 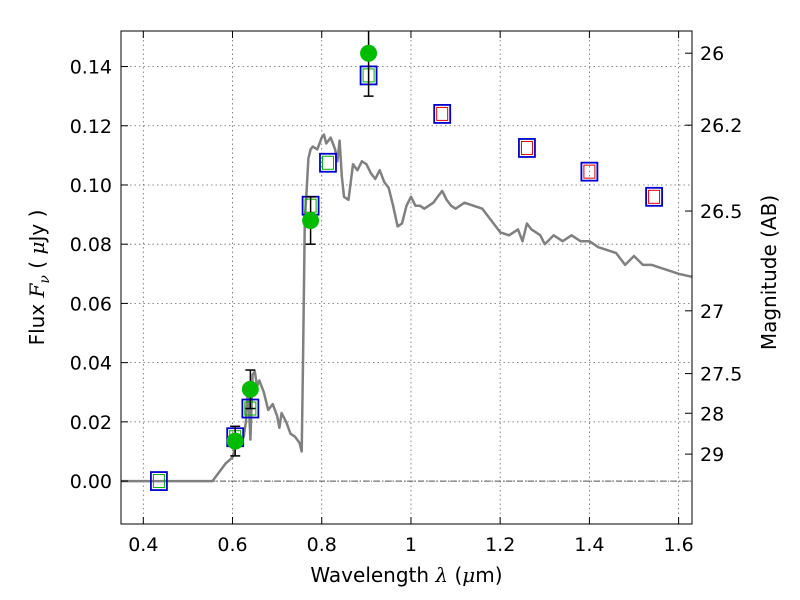 I want to click on y-axis-title: Flux Fν ( μJy ), so click(x=39, y=278).